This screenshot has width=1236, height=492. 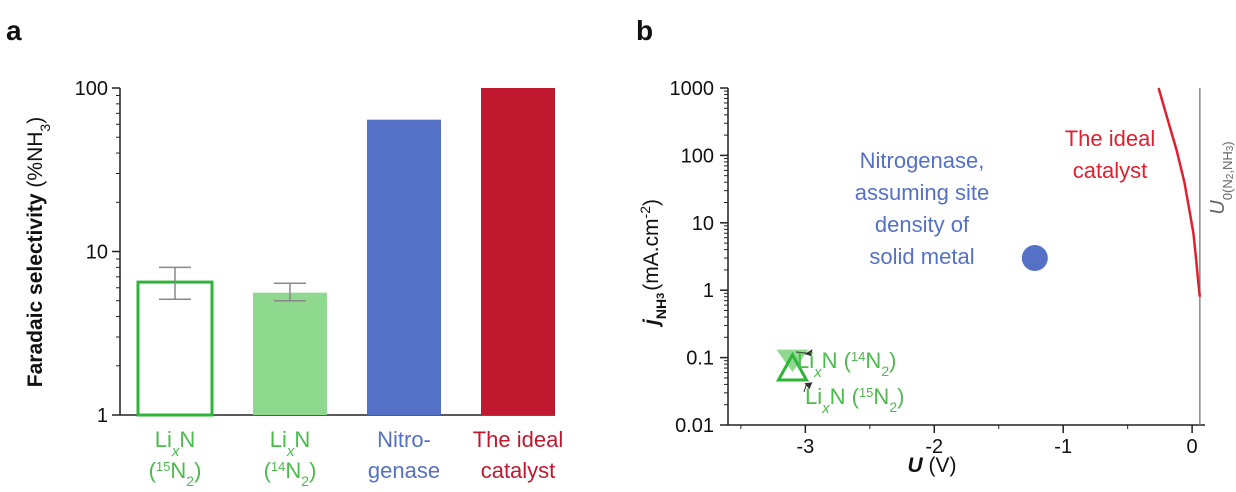 I want to click on li15-point, so click(x=792, y=366).